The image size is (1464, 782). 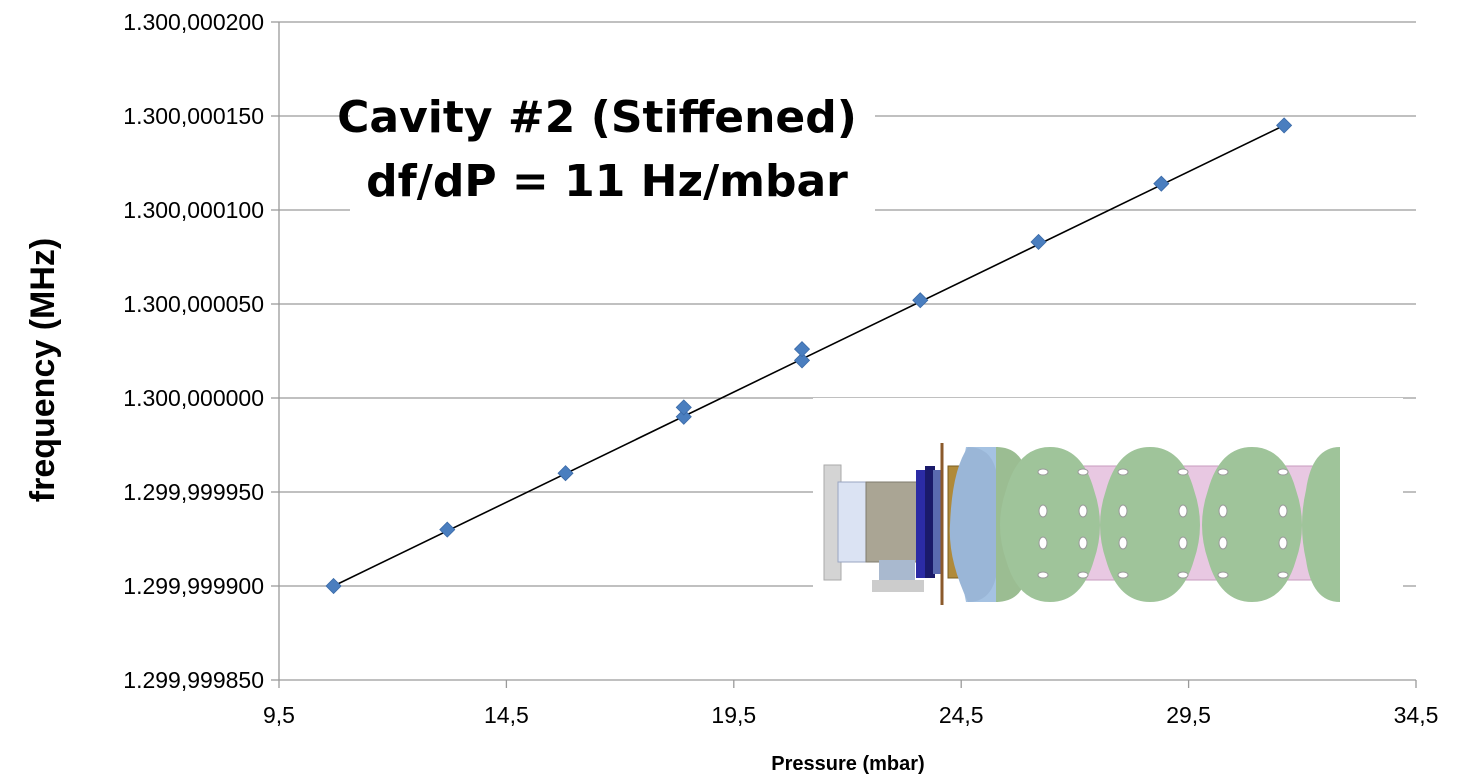 What do you see at coordinates (733, 715) in the screenshot?
I see `x-tick-label: 19,5` at bounding box center [733, 715].